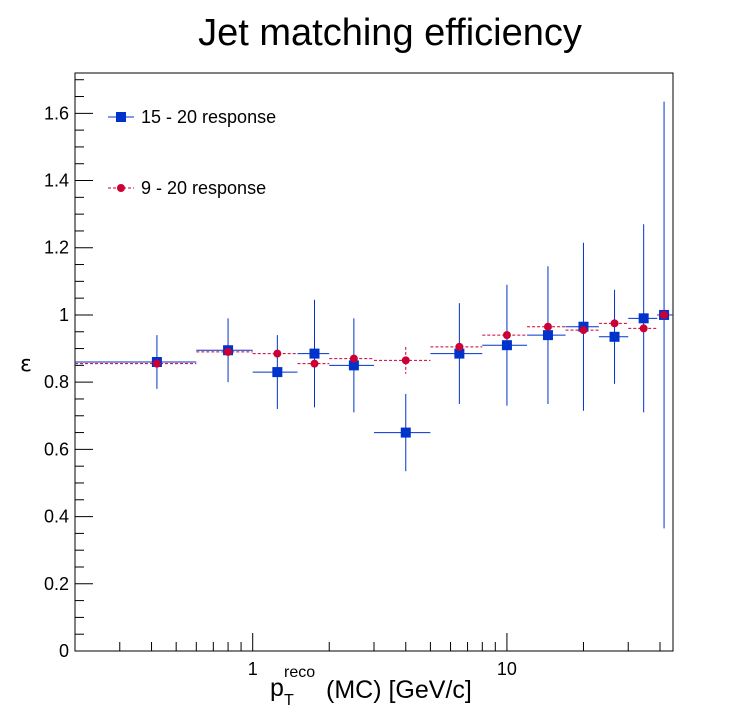  I want to click on x-tick-label: 1, so click(253, 669).